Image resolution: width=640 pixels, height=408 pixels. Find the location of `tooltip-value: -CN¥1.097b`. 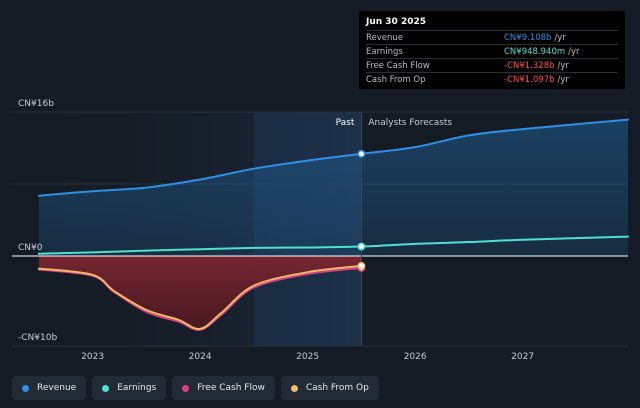

tooltip-value: -CN¥1.097b is located at coordinates (529, 79).